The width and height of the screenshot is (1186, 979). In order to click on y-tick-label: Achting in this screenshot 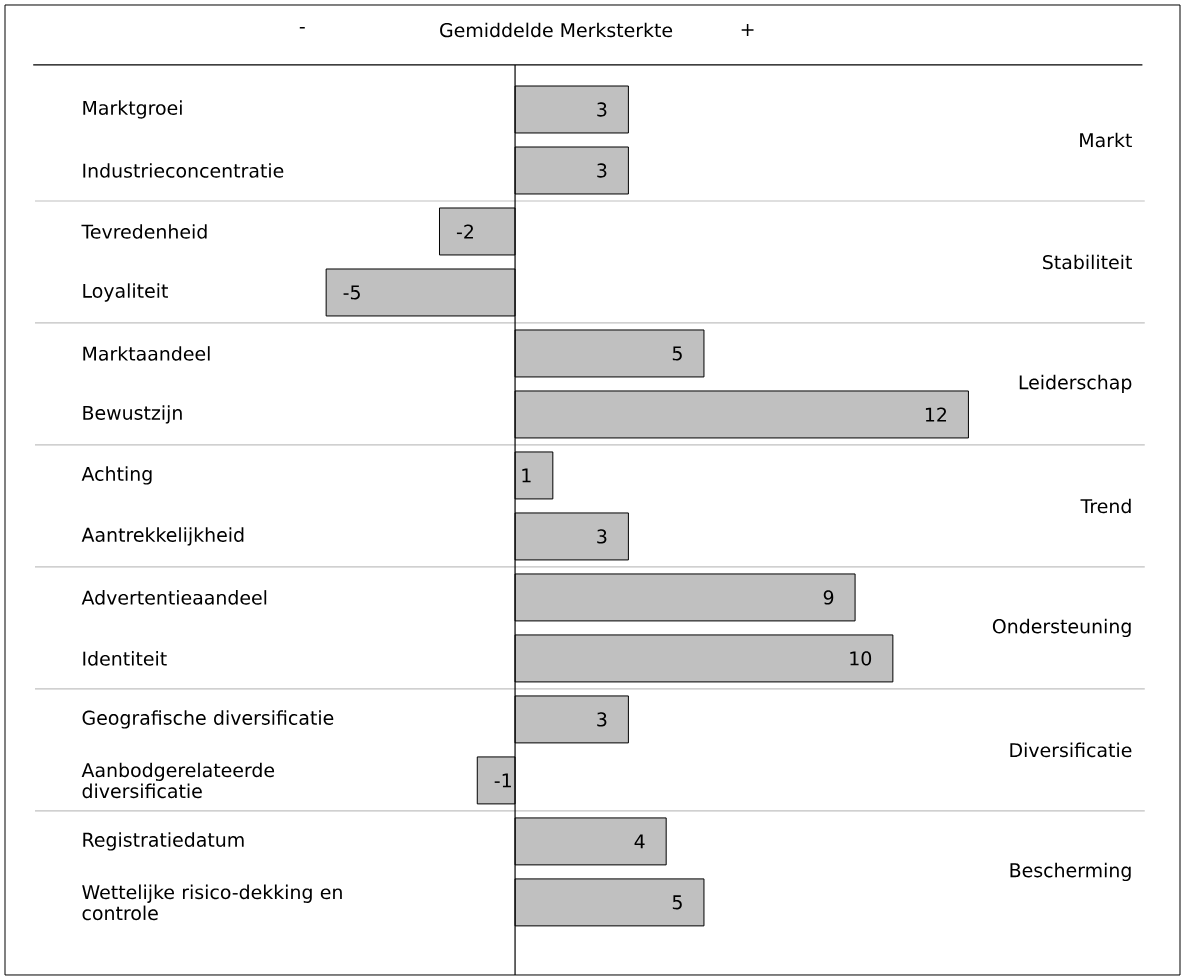, I will do `click(116, 475)`.